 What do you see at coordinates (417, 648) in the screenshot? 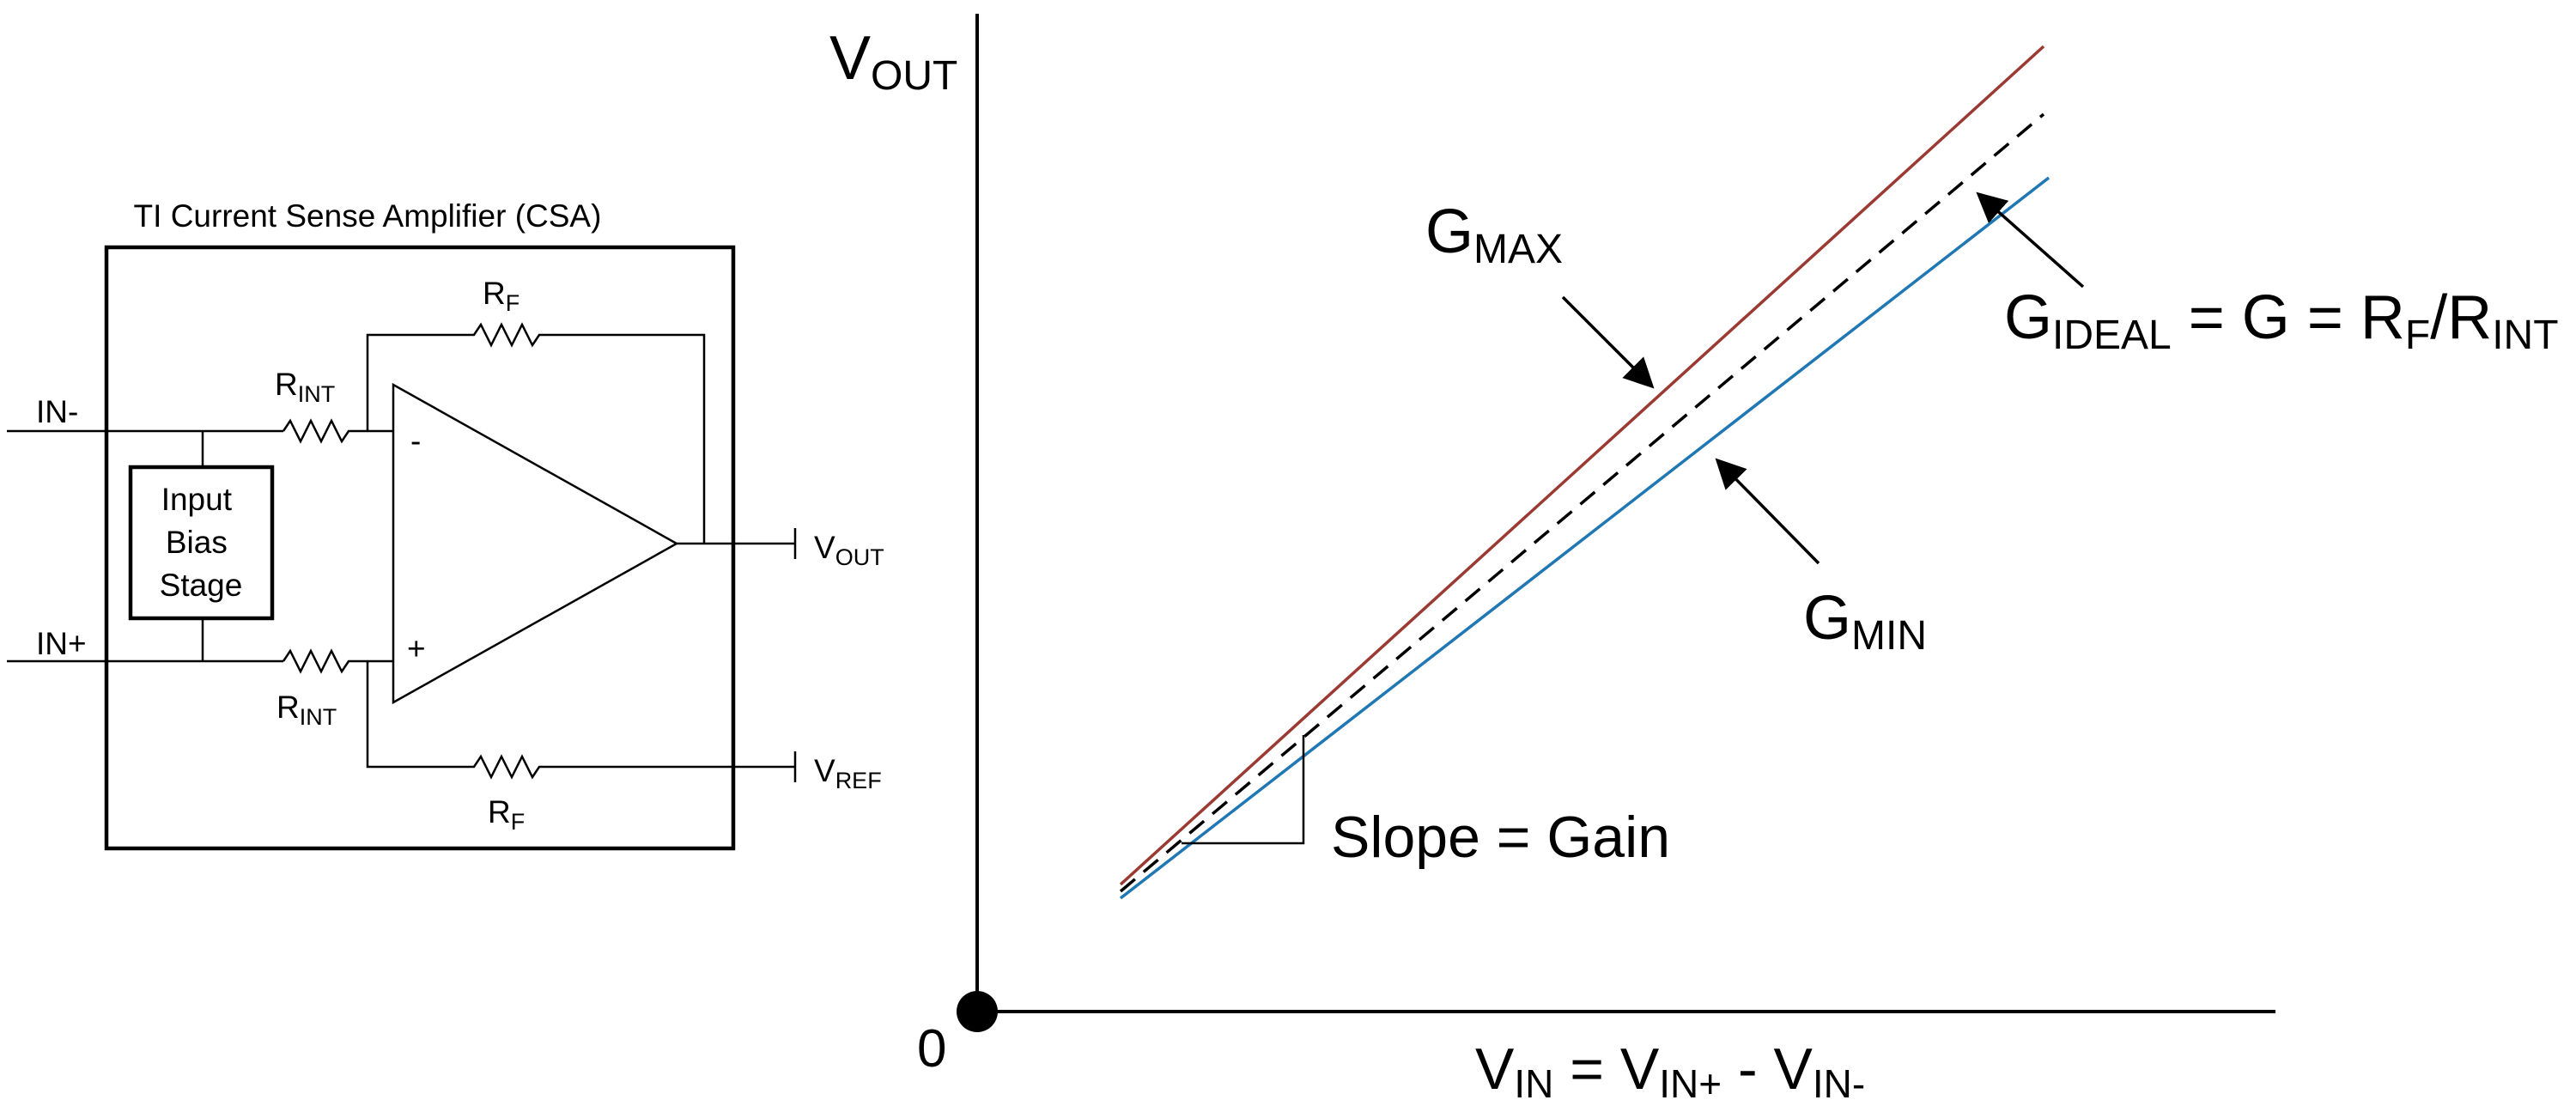
I see `opamp-plus-sign: +` at bounding box center [417, 648].